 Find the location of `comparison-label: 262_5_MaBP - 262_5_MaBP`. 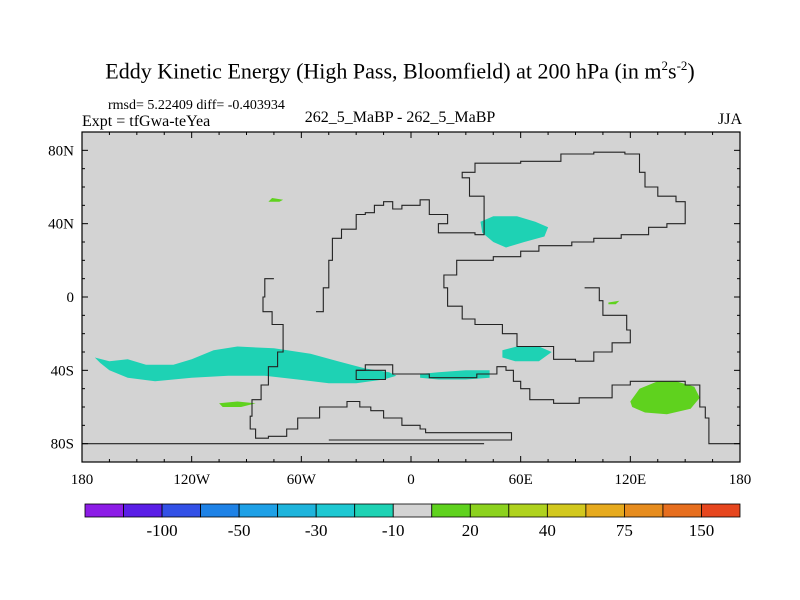

comparison-label: 262_5_MaBP - 262_5_MaBP is located at coordinates (400, 117).